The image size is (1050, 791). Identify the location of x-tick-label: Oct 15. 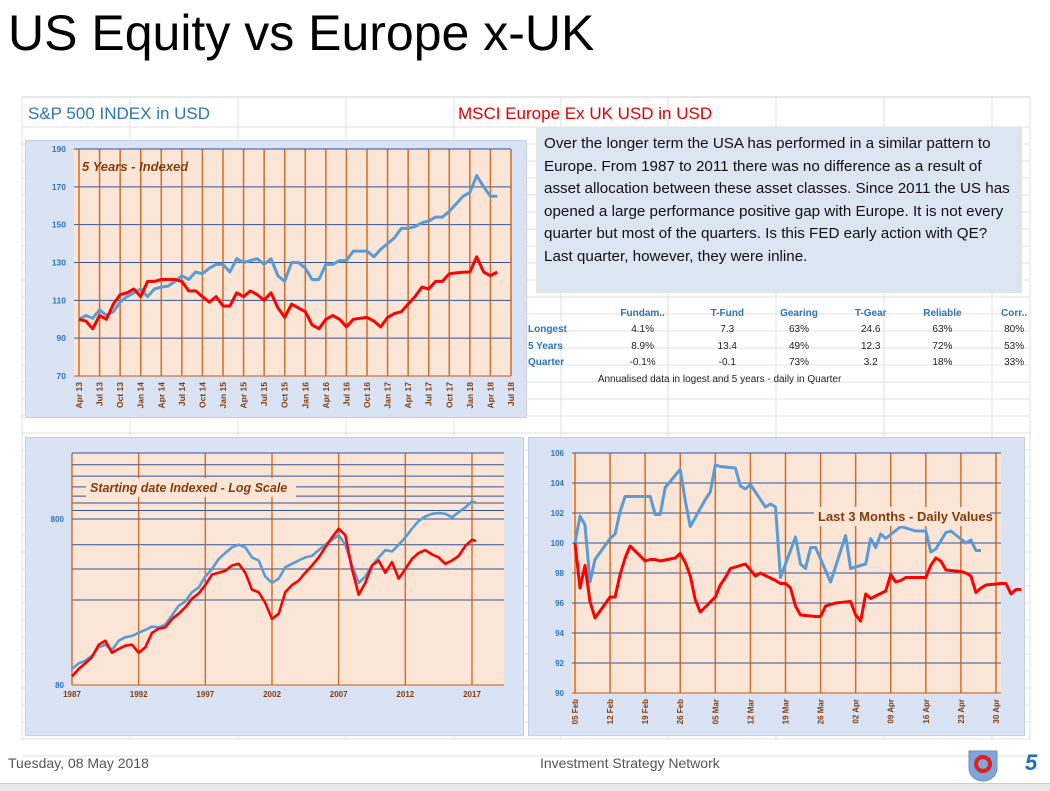
(285, 395).